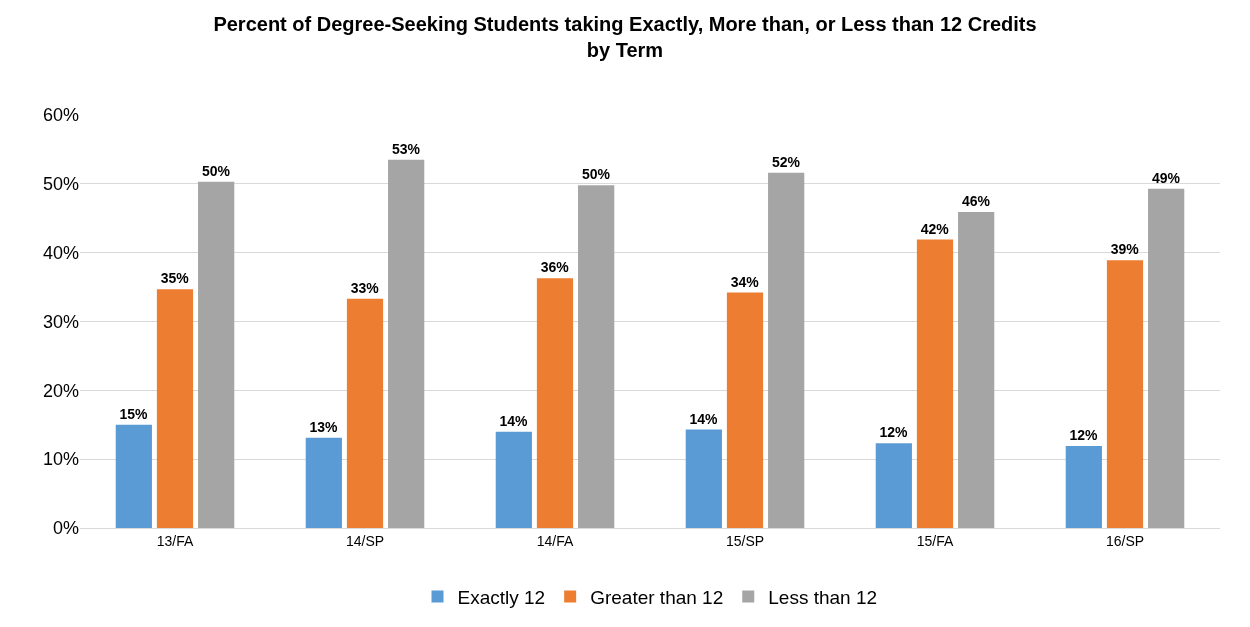 The image size is (1250, 627). I want to click on legend-label: Less than 12, so click(823, 597).